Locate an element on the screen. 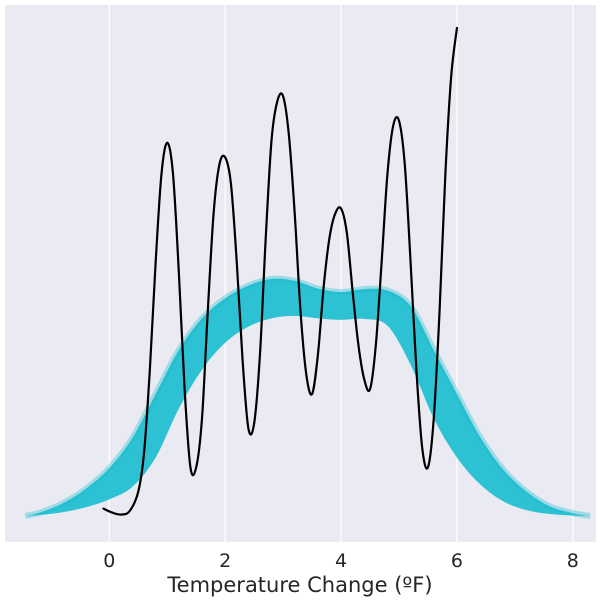 The image size is (600, 605). x-tick-label: 6 is located at coordinates (457, 561).